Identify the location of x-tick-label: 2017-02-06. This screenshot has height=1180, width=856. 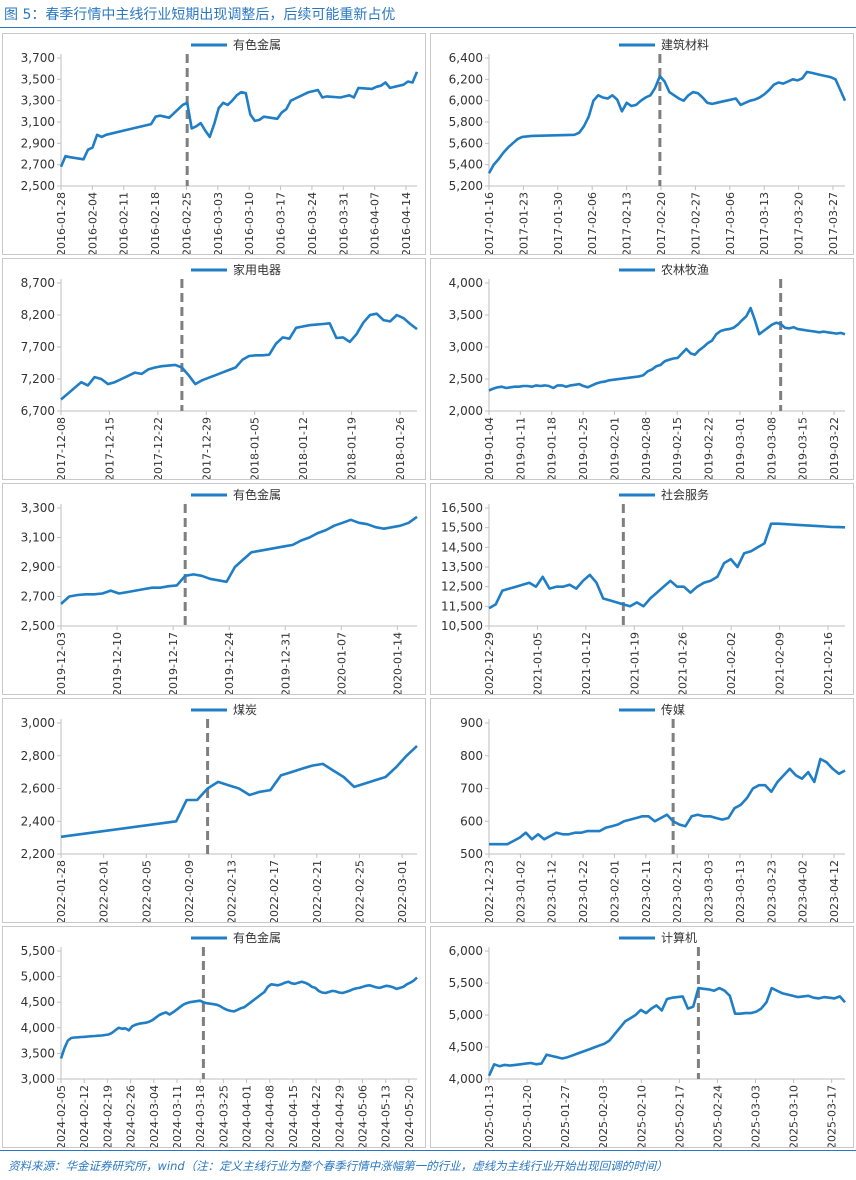
(592, 223).